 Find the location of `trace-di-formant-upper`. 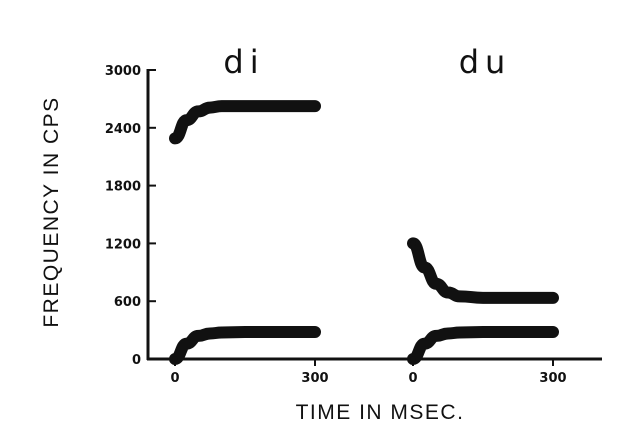

trace-di-formant-upper is located at coordinates (245, 122).